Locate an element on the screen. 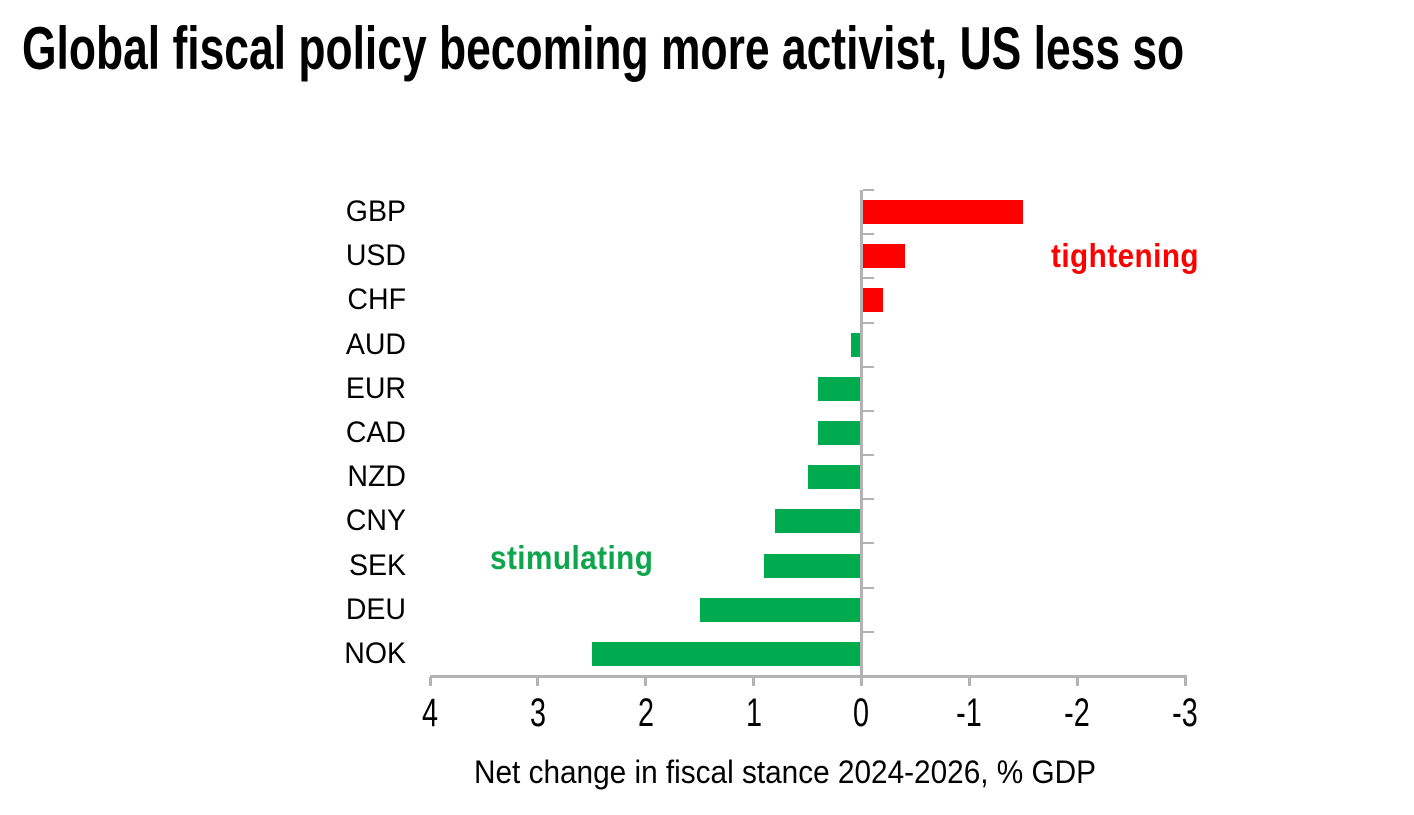  category-label-CHF: CHF is located at coordinates (376, 300).